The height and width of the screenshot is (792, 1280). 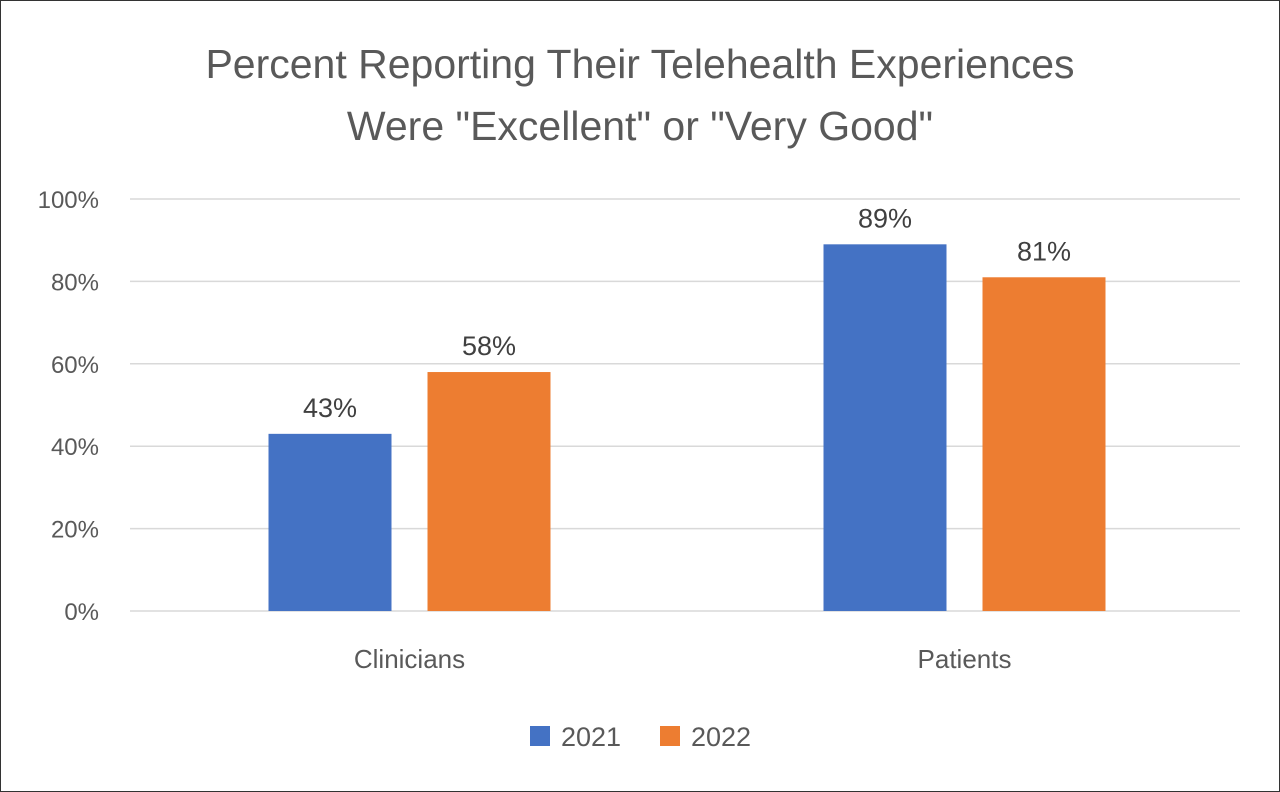 I want to click on legend-swatch-2021, so click(x=540, y=736).